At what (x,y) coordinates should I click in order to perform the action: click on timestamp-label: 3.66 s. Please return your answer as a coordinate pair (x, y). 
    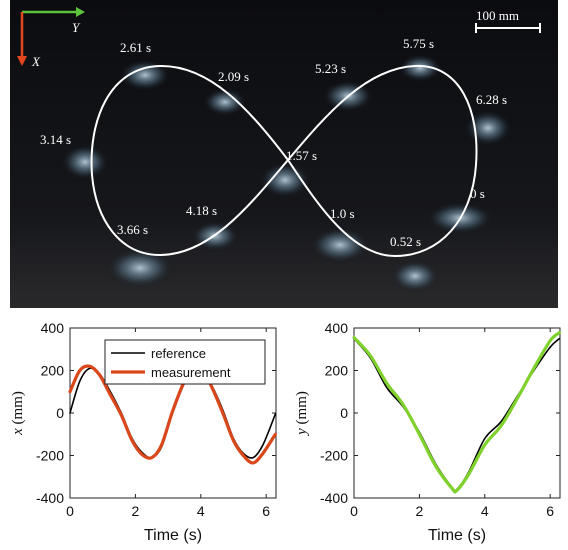
    Looking at the image, I should click on (132, 229).